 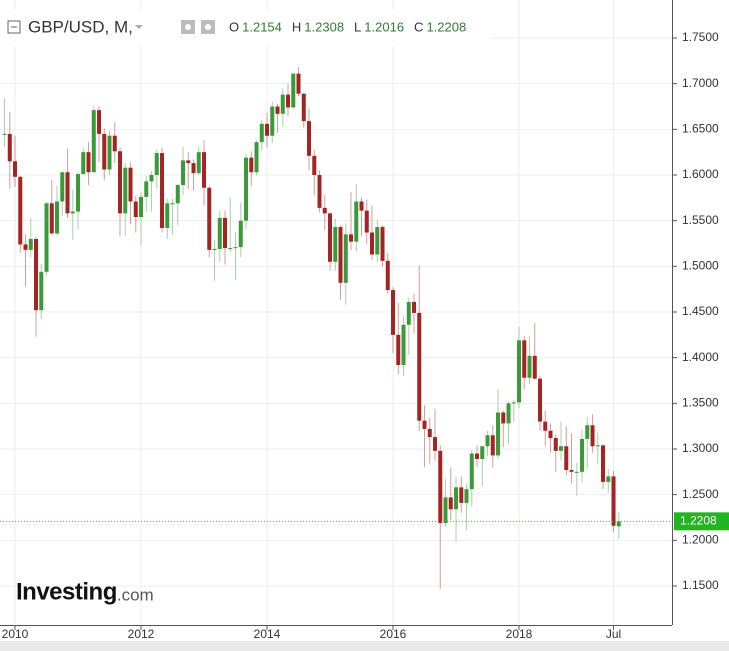 What do you see at coordinates (384, 26) in the screenshot?
I see `legend-value: 1.2016` at bounding box center [384, 26].